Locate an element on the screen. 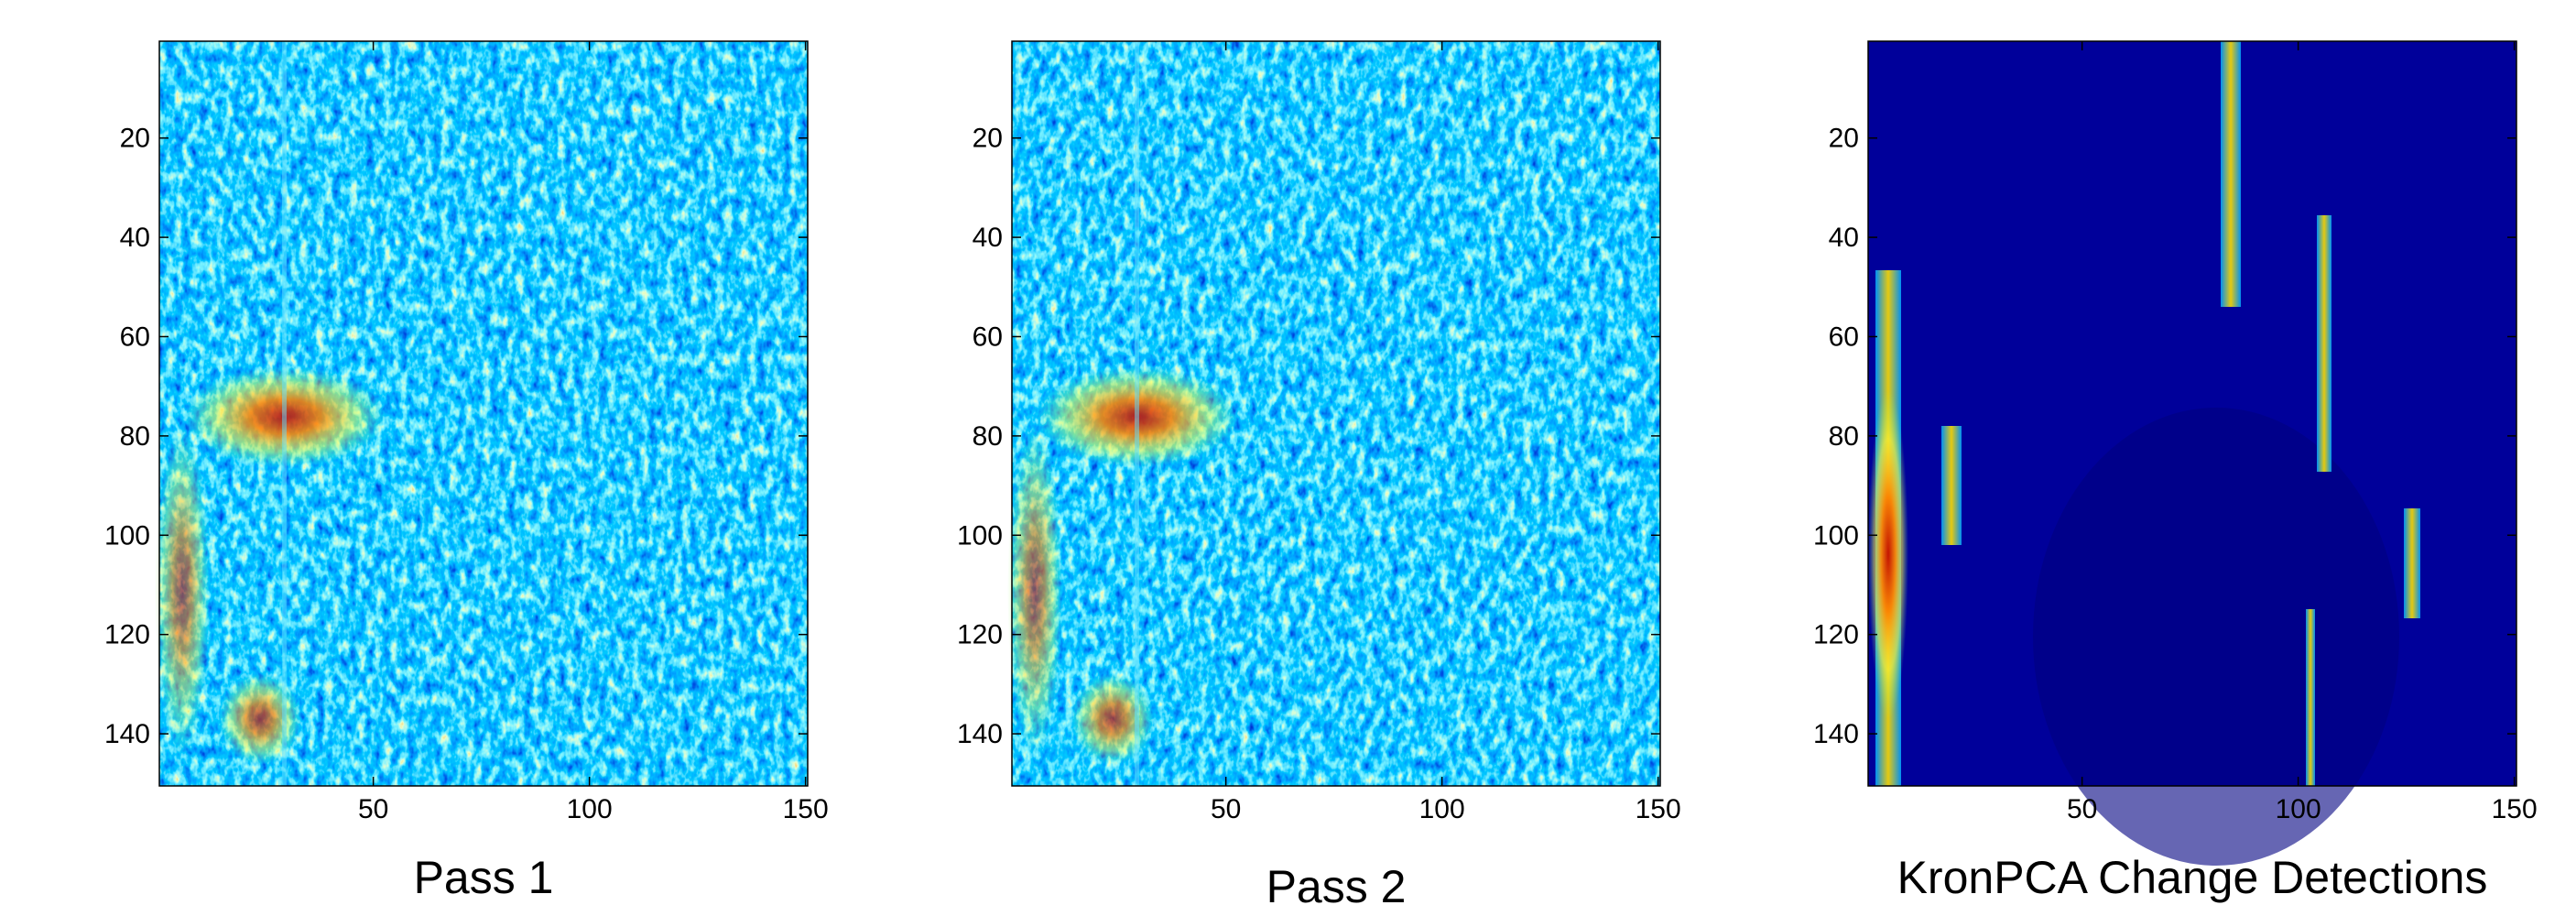 This screenshot has width=2576, height=916. x-axis-label: Pass 1 is located at coordinates (484, 878).